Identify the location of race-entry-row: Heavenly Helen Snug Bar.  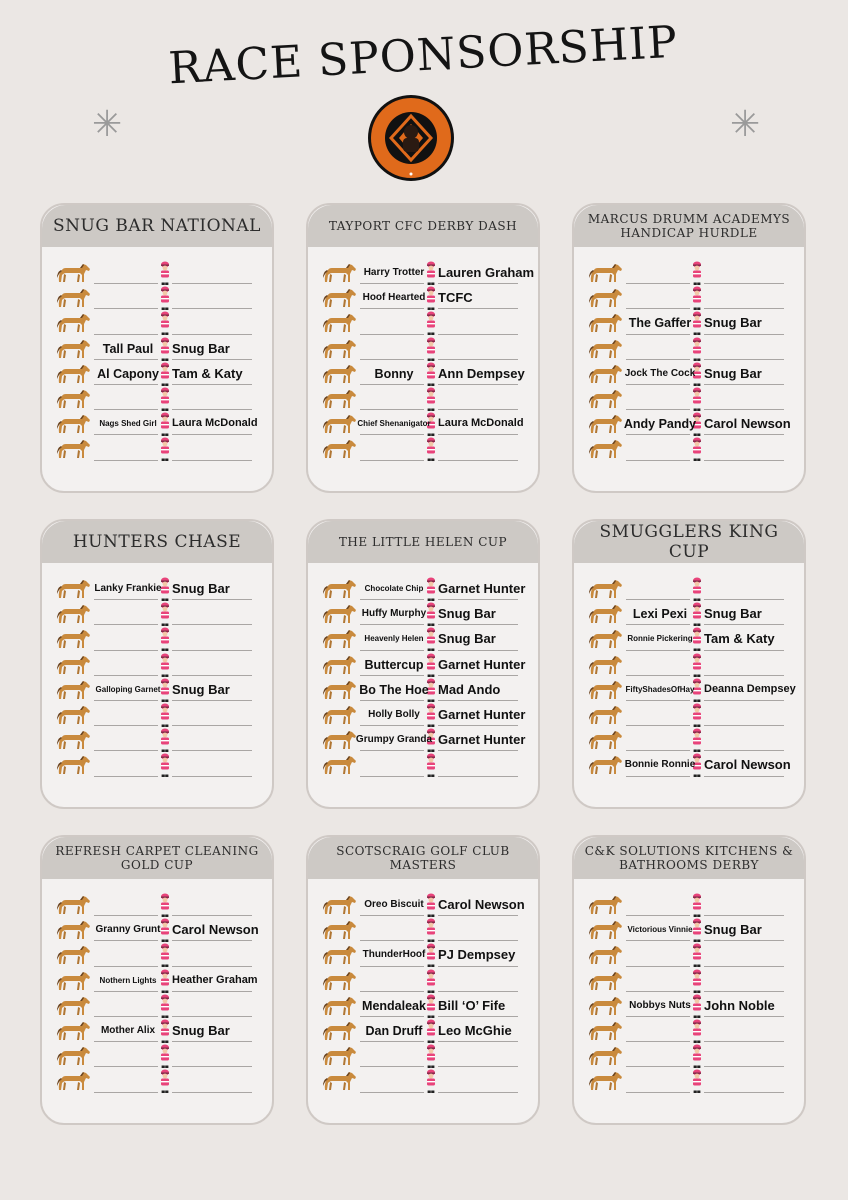
(423, 639).